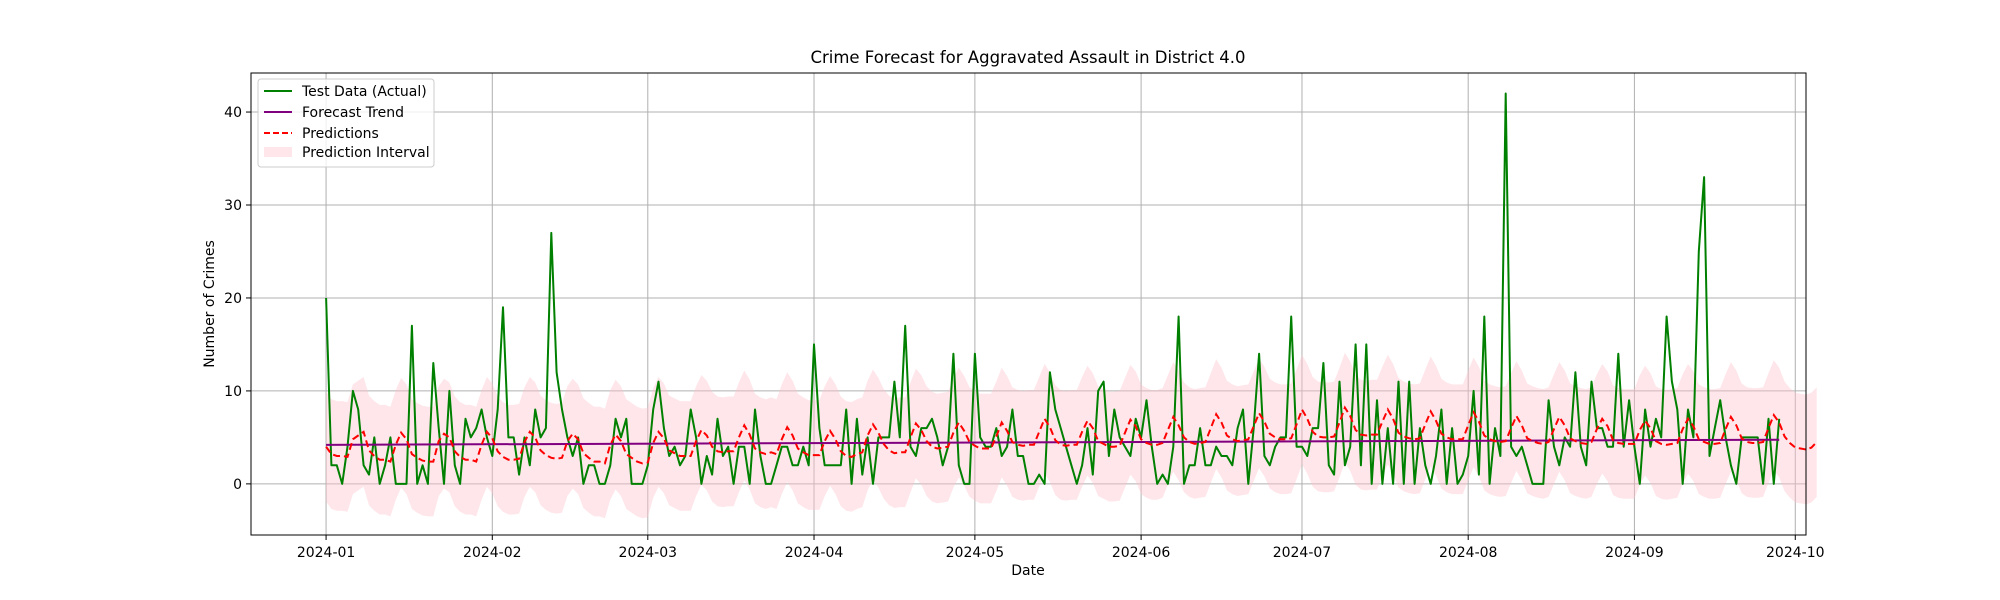  I want to click on x-tick-label: 2024-01, so click(326, 553).